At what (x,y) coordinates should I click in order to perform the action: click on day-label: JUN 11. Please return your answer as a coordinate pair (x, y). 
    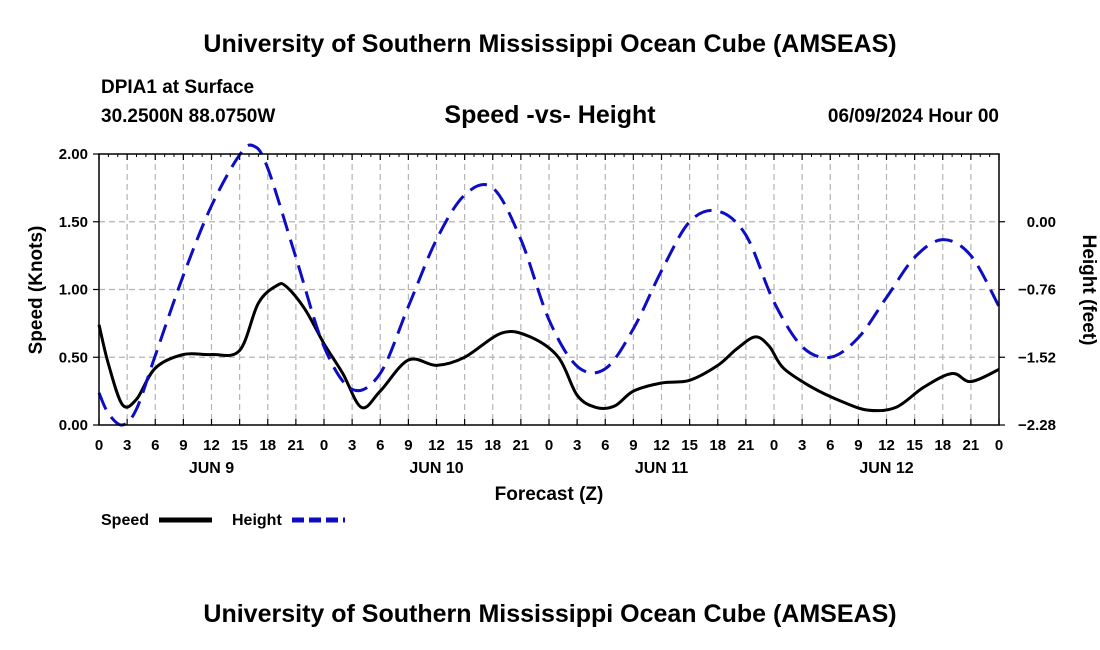
    Looking at the image, I should click on (661, 468).